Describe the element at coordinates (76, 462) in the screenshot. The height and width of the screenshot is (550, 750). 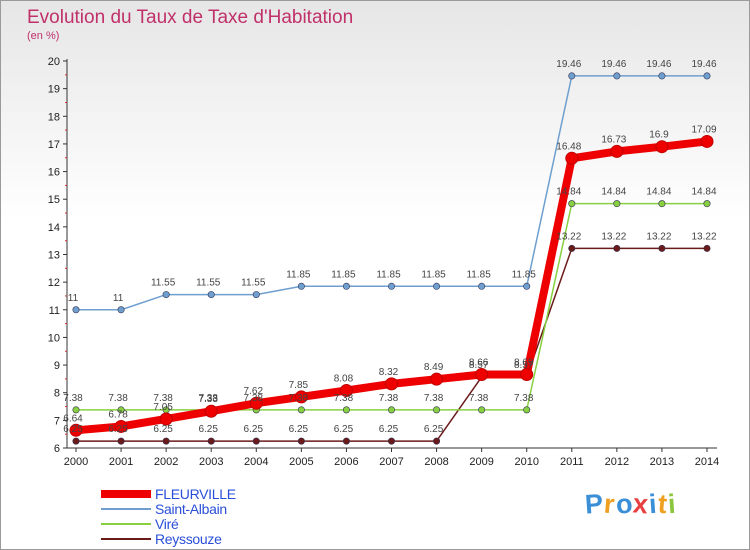
I see `x-tick-label: 2000` at that location.